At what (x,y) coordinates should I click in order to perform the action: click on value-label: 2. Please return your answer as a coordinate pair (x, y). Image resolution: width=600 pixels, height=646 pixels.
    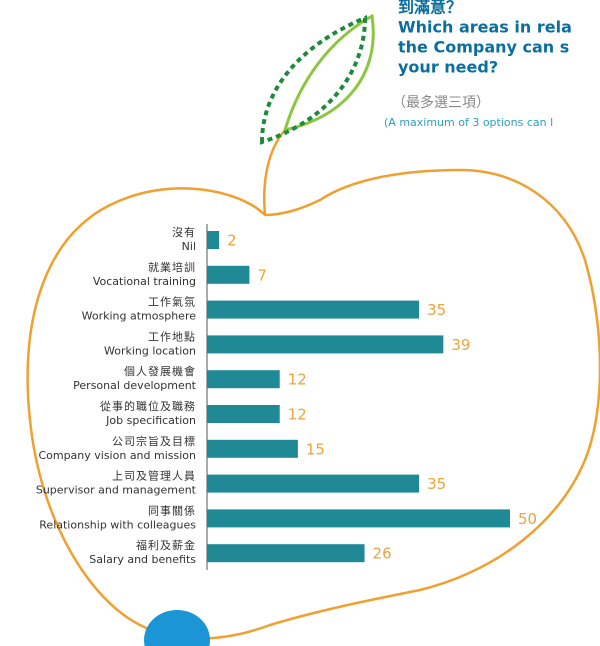
    Looking at the image, I should click on (232, 241).